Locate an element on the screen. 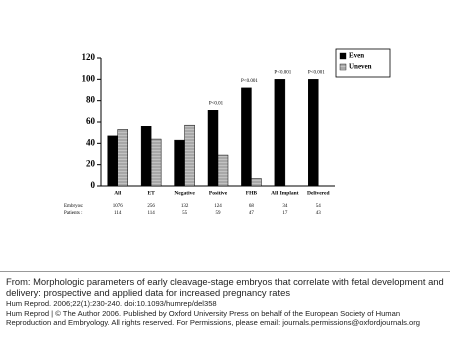 This screenshot has width=450, height=338. divider is located at coordinates (225, 271).